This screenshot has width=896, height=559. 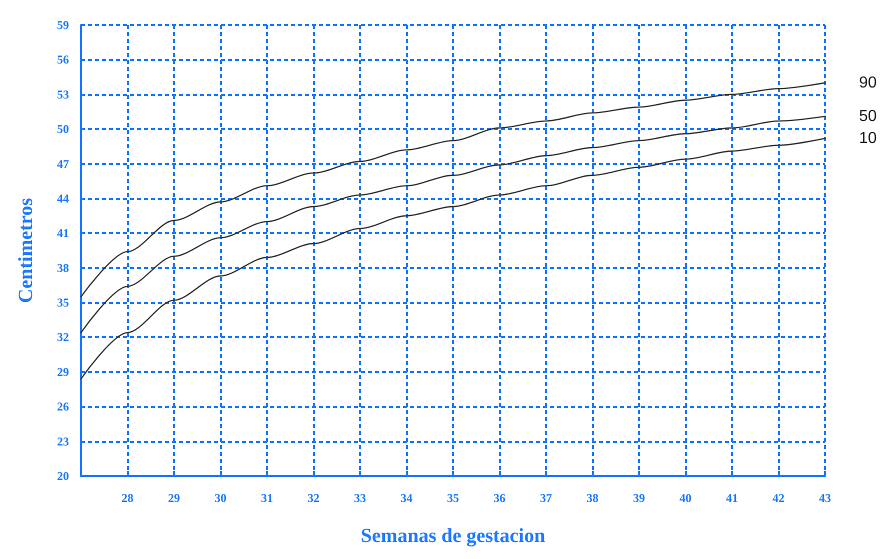 I want to click on x-tick-label: 37, so click(x=546, y=498).